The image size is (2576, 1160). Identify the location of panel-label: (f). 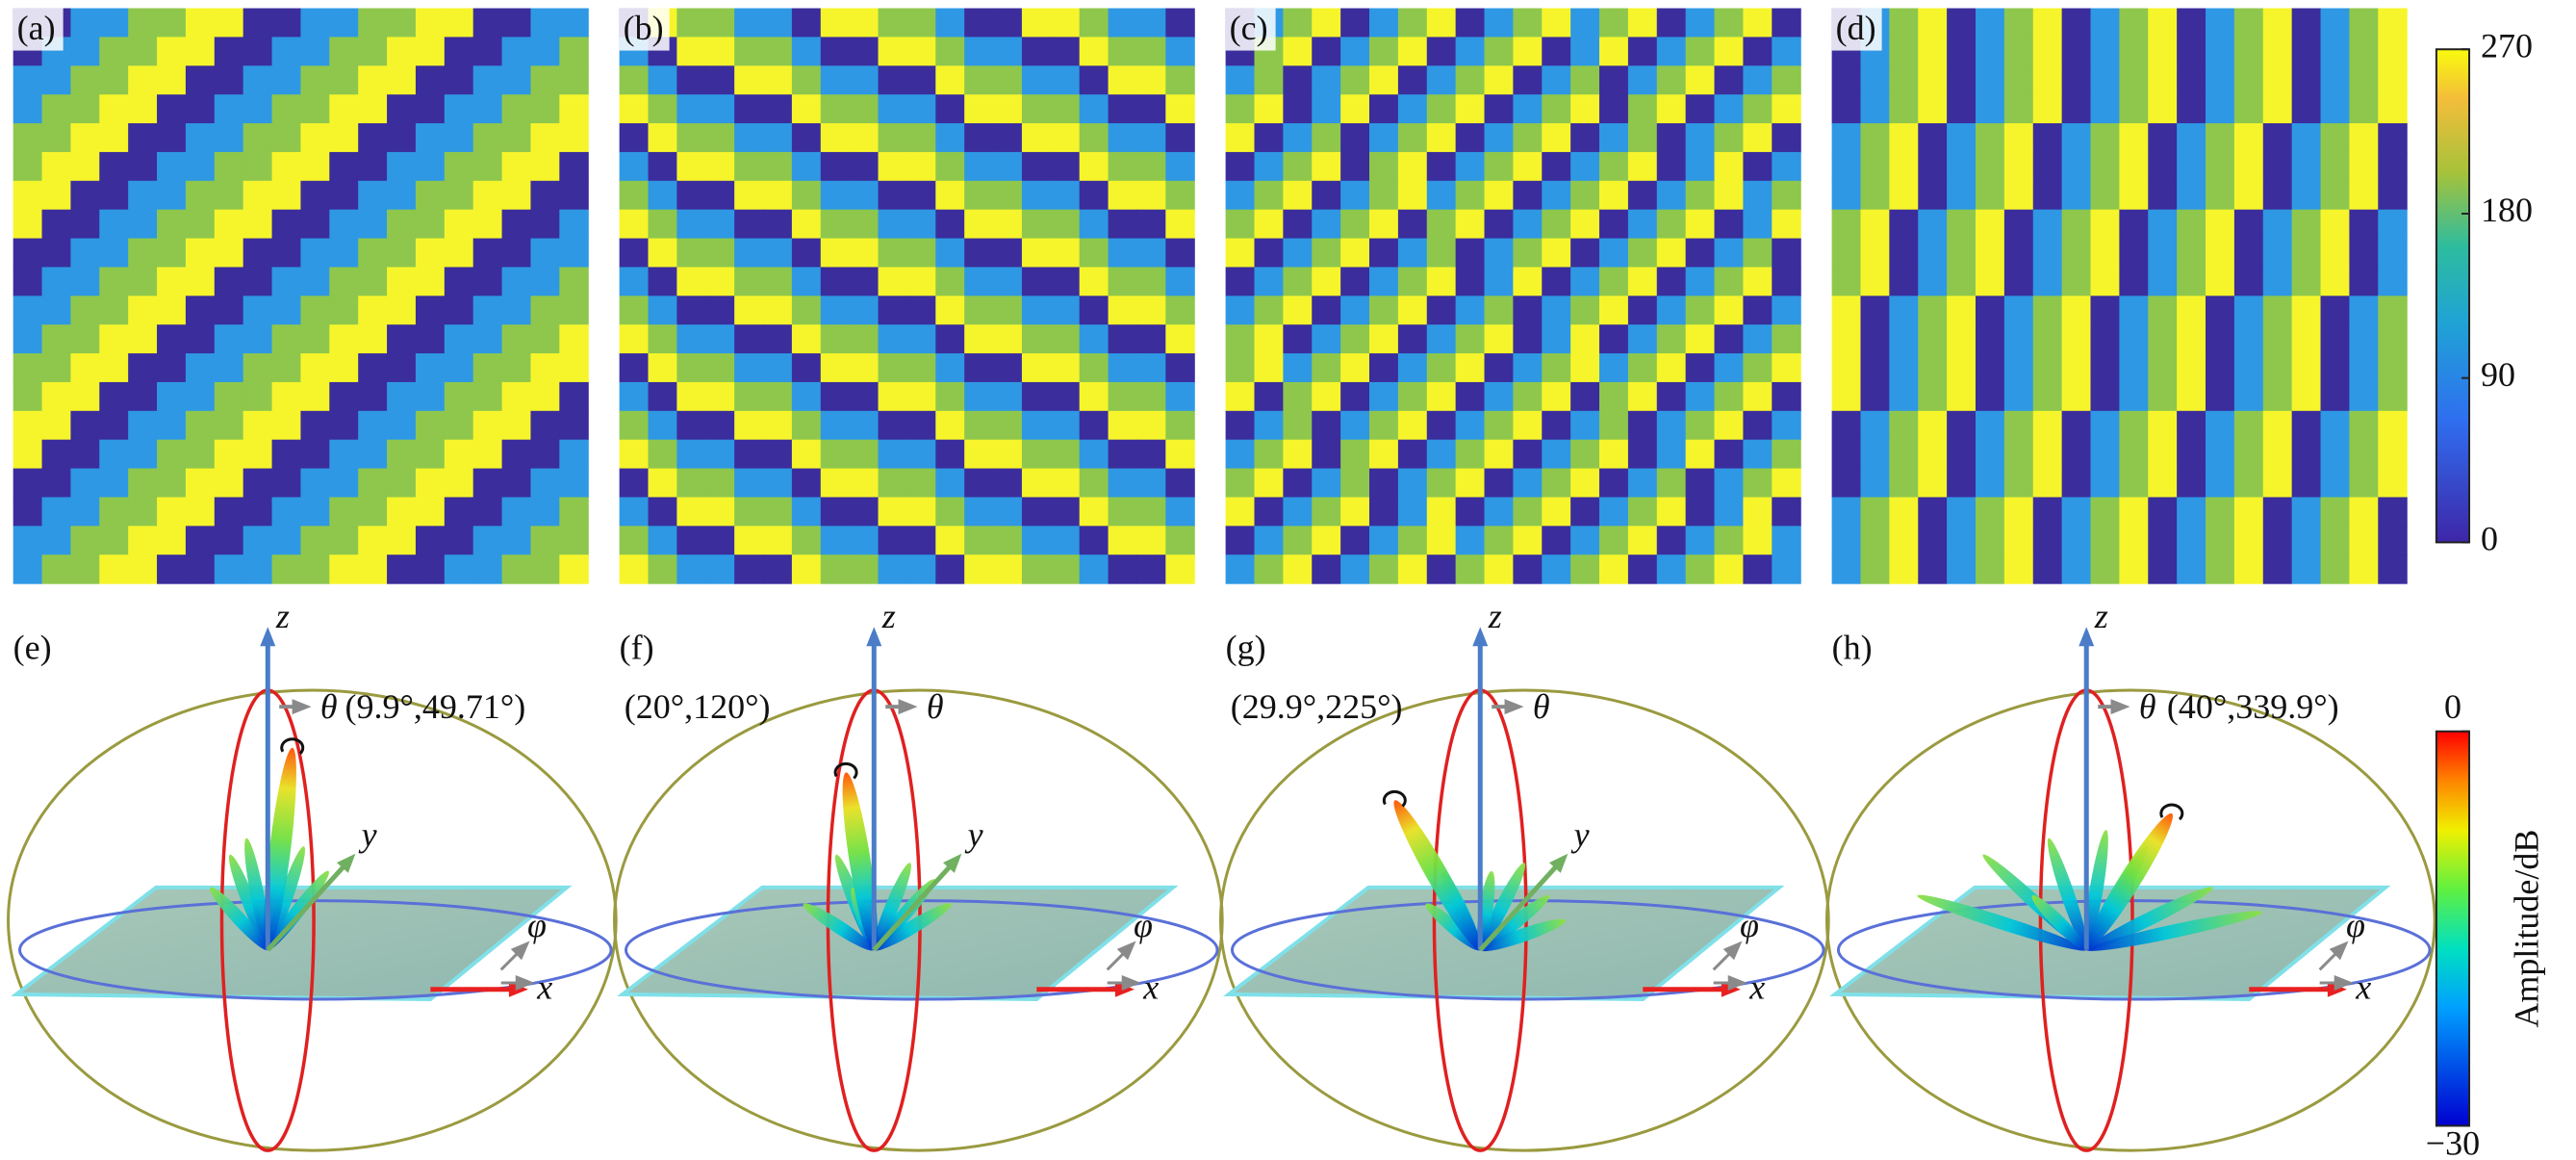
(637, 647).